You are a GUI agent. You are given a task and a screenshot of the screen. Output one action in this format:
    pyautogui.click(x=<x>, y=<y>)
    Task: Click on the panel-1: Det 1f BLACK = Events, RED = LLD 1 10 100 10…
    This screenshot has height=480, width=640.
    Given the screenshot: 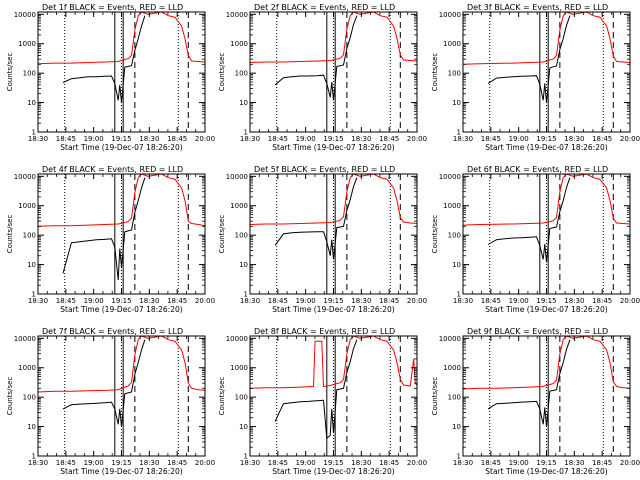 What is the action you would take?
    pyautogui.click(x=110, y=77)
    